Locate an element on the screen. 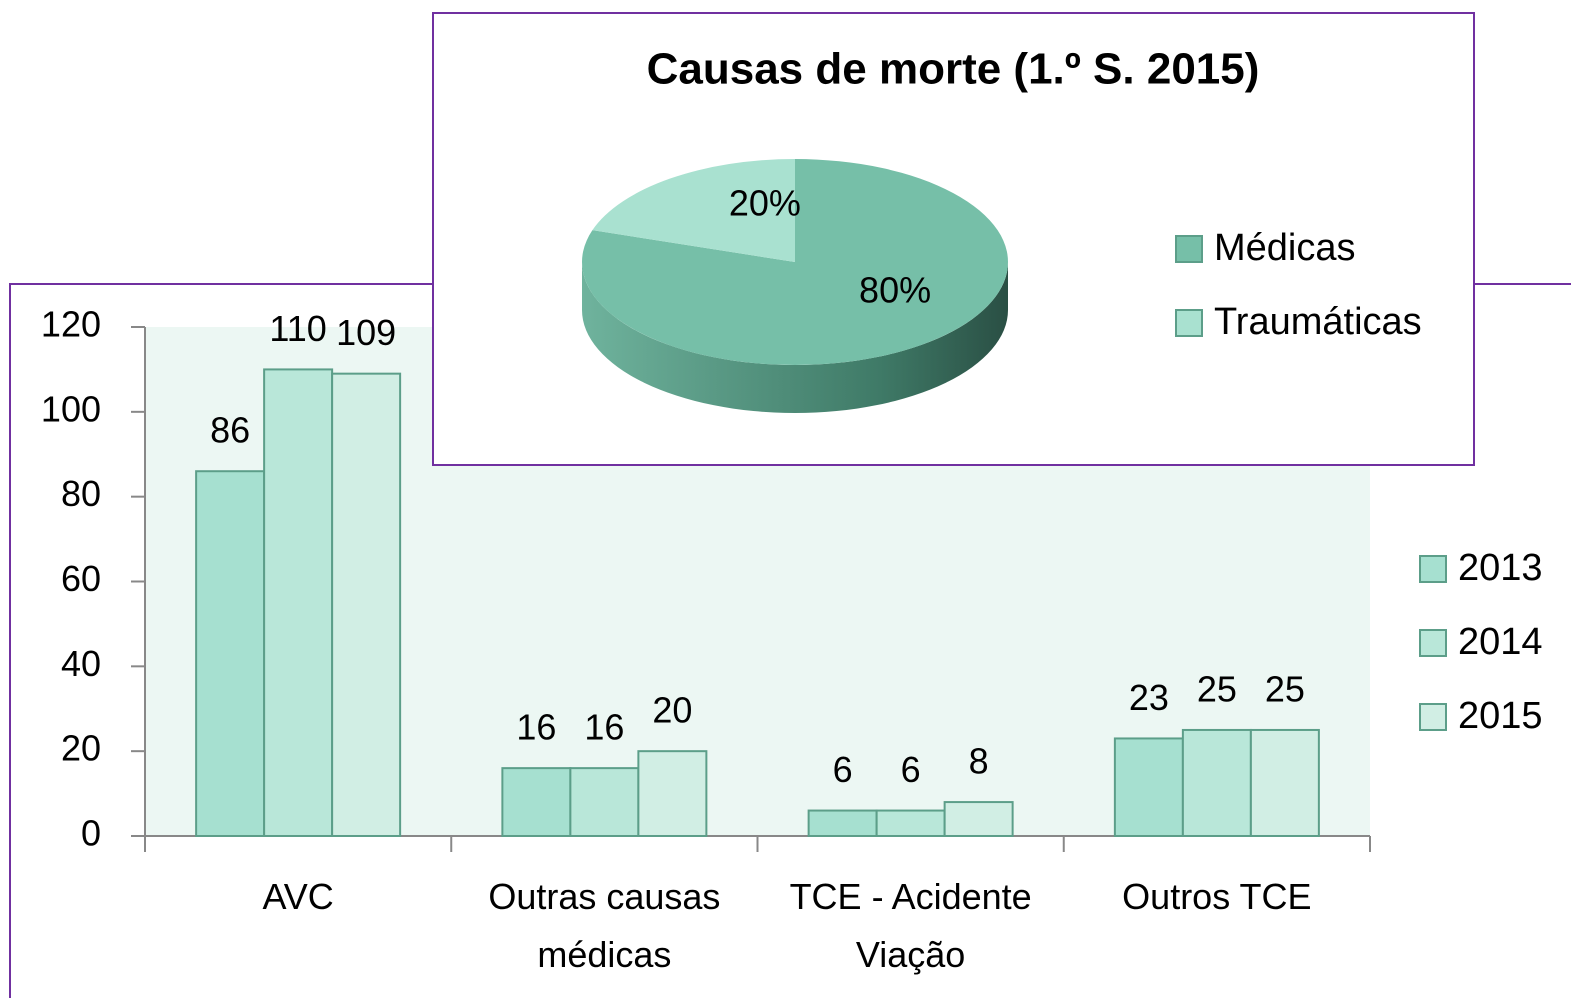 The width and height of the screenshot is (1571, 998). data-label: 110 is located at coordinates (297, 328).